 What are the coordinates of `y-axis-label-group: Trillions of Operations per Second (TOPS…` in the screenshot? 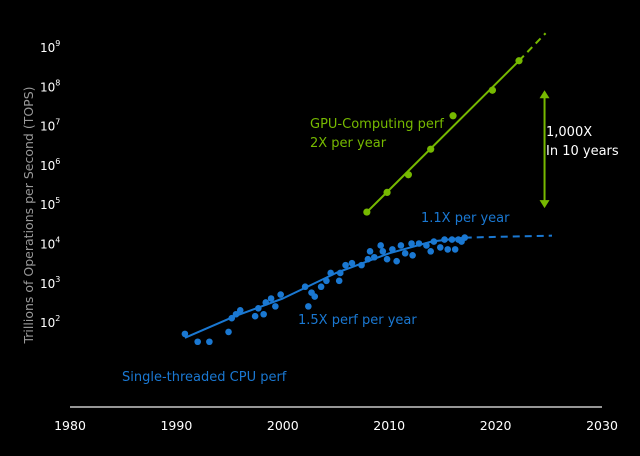 It's located at (28, 215).